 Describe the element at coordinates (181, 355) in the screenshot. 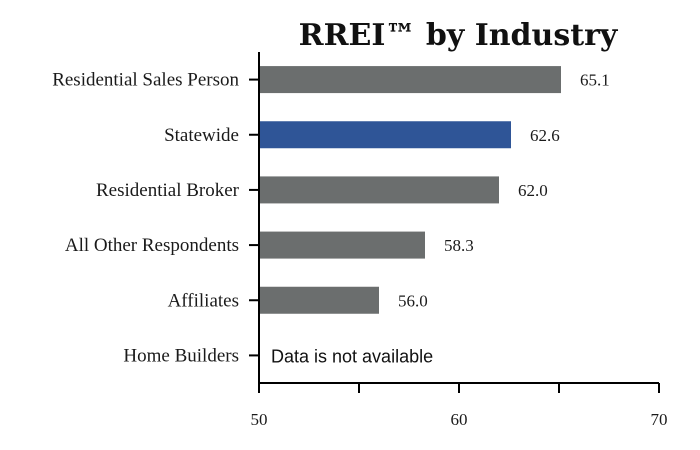

I see `category-label-home-builders: Home Builders` at that location.